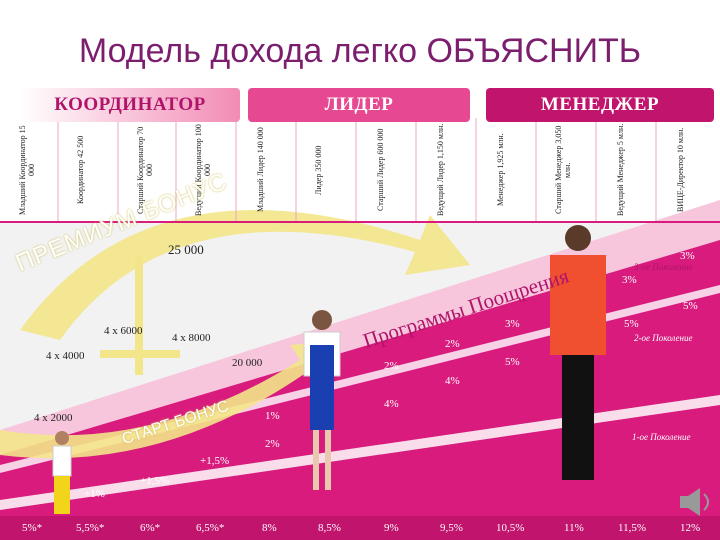  I want to click on person-figure-medium, so click(322, 400).